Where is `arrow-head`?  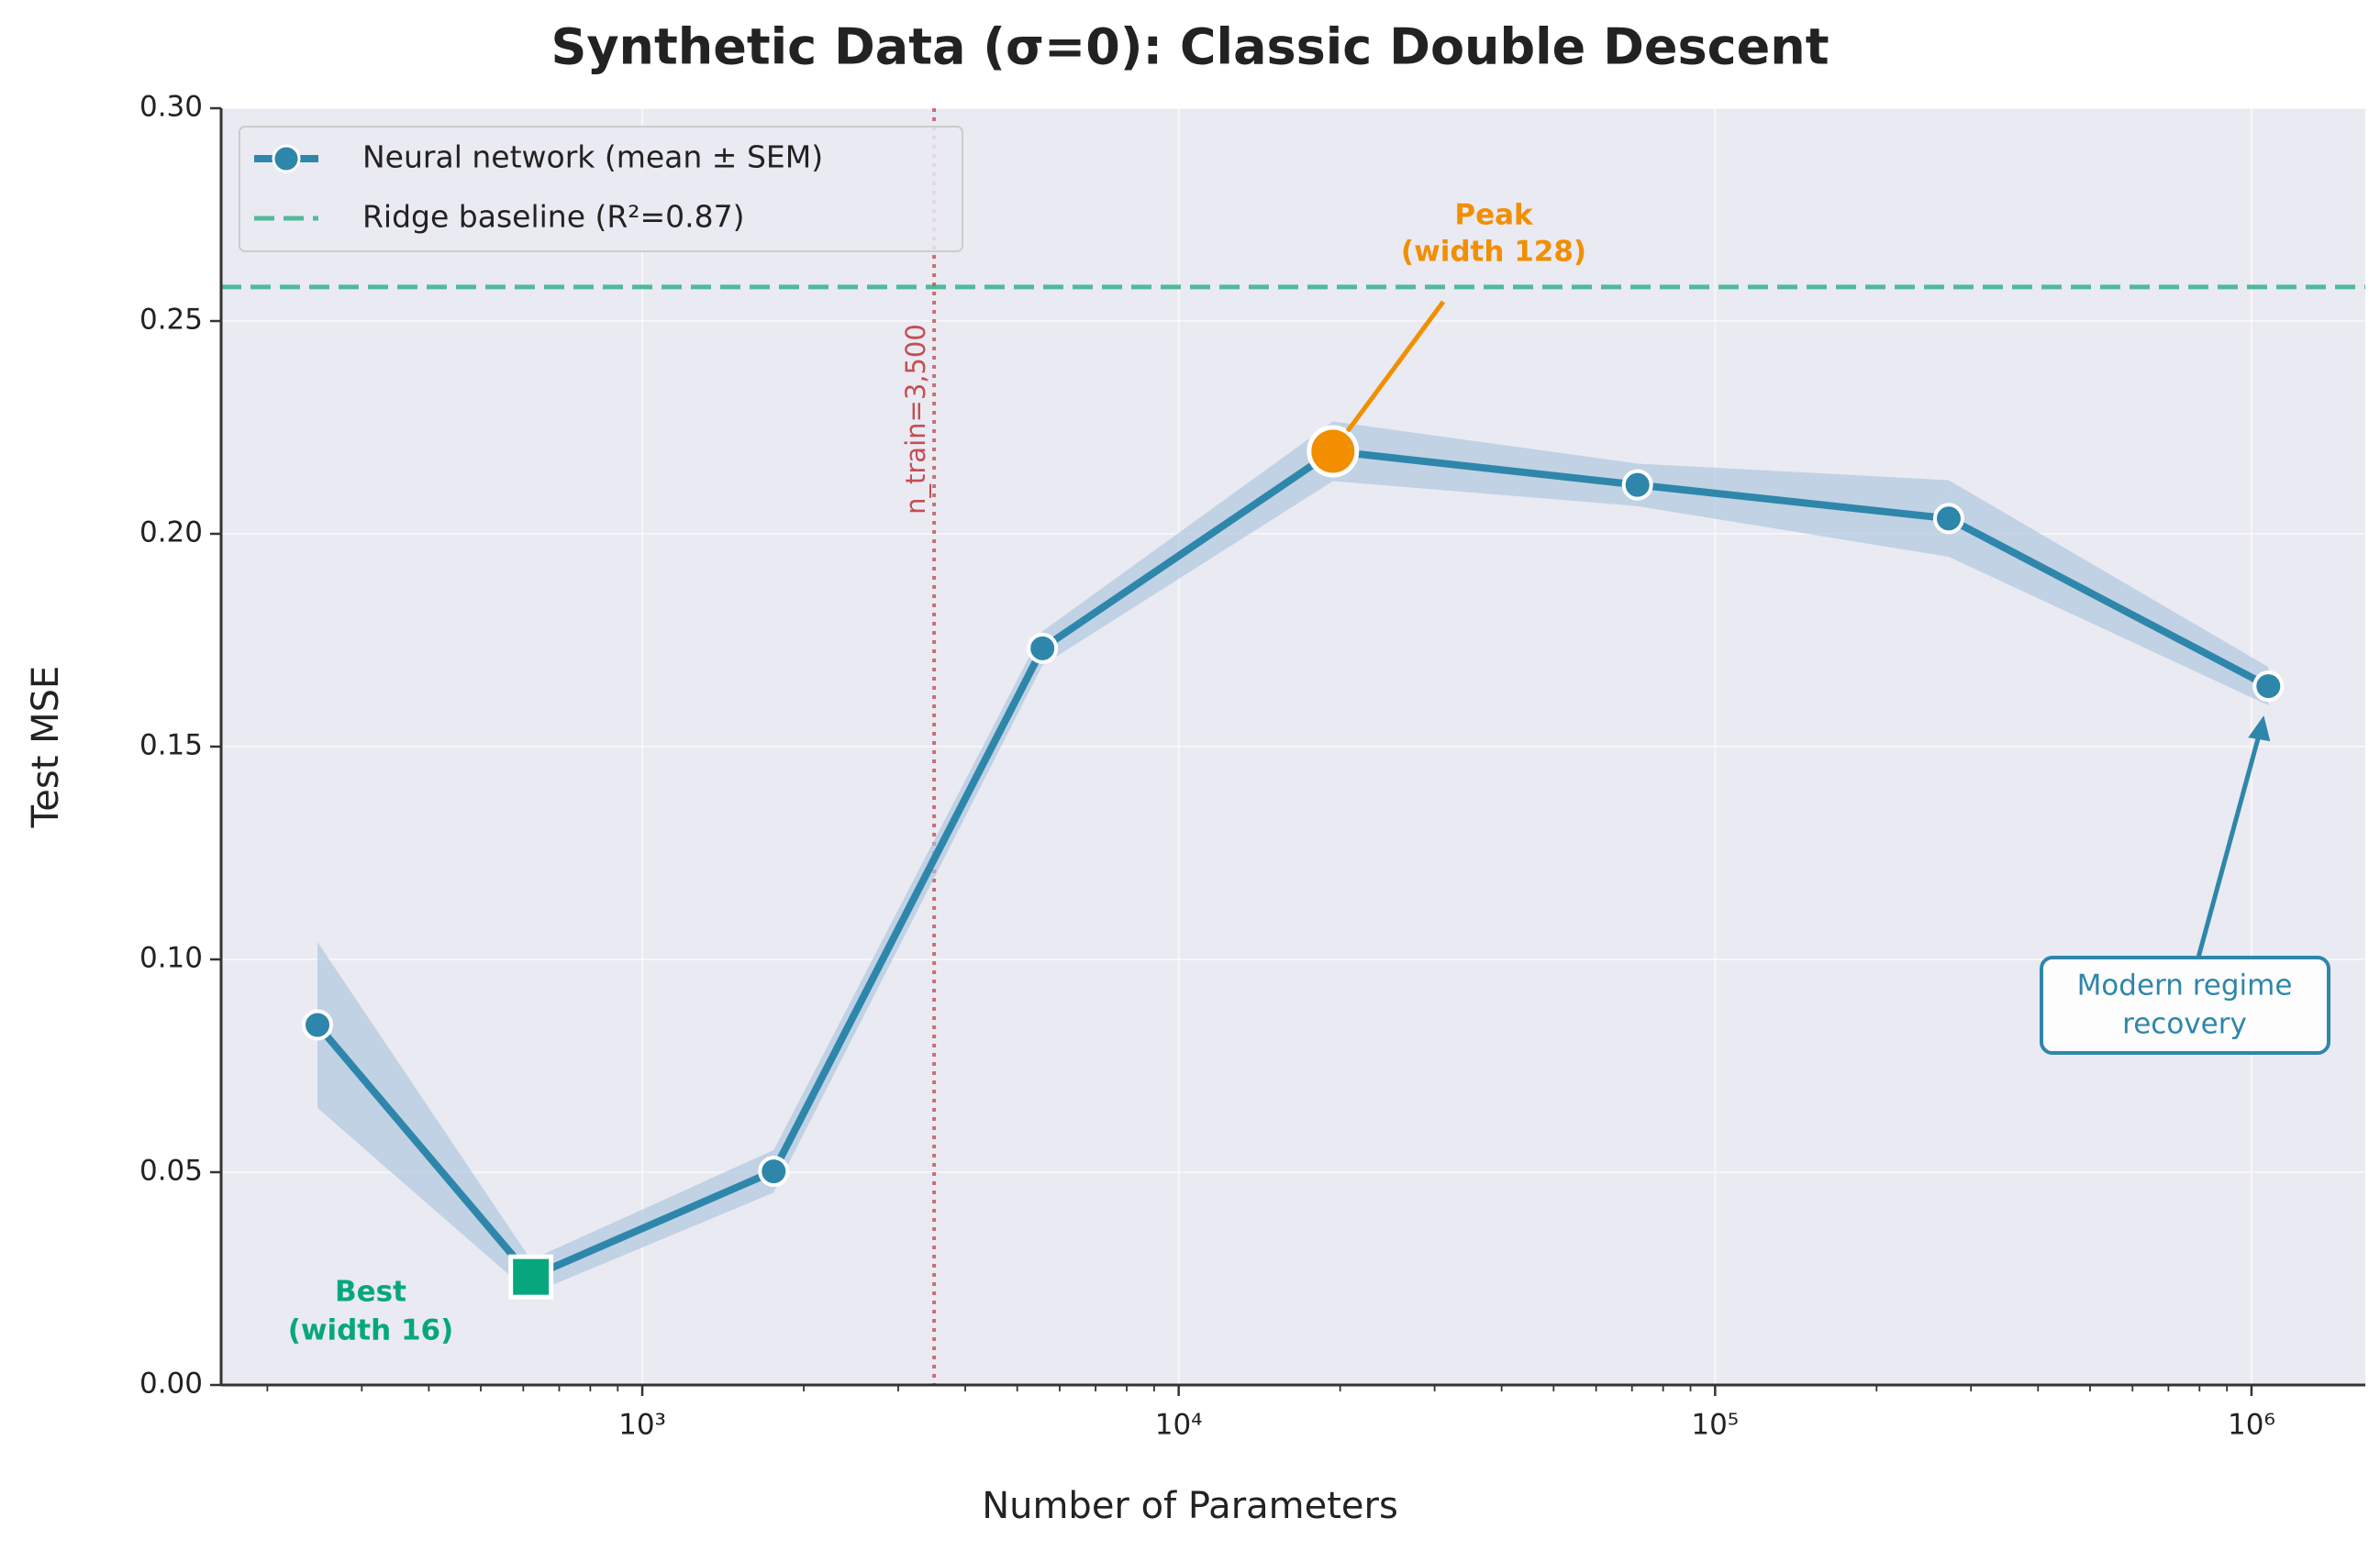
arrow-head is located at coordinates (2259, 729).